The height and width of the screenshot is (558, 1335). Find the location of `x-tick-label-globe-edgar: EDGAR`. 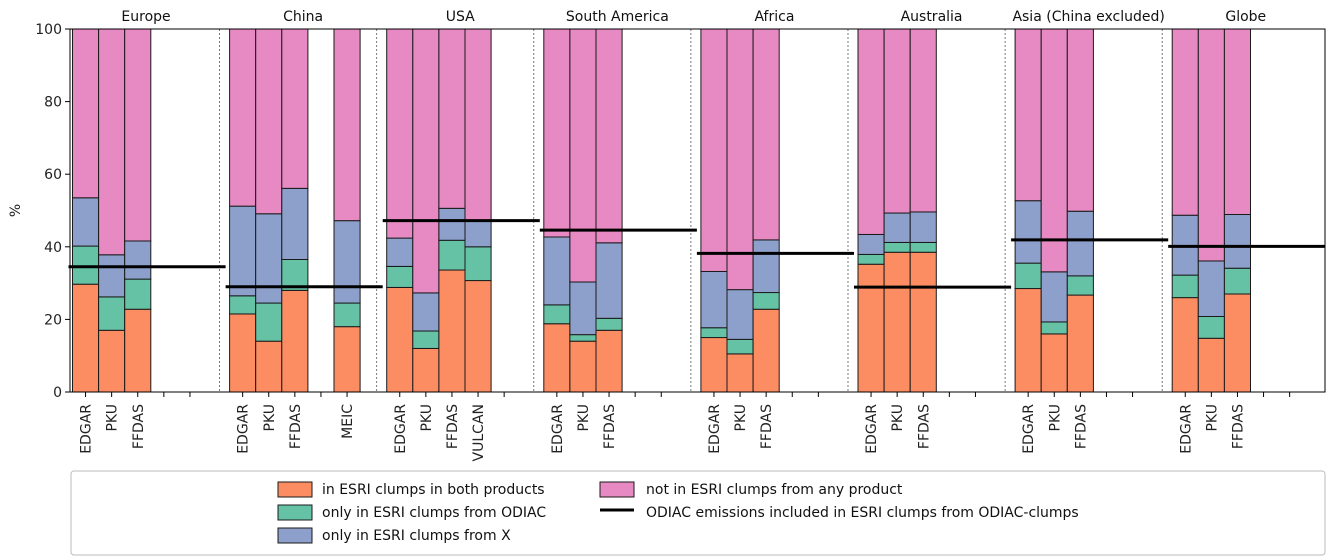

x-tick-label-globe-edgar: EDGAR is located at coordinates (1186, 429).